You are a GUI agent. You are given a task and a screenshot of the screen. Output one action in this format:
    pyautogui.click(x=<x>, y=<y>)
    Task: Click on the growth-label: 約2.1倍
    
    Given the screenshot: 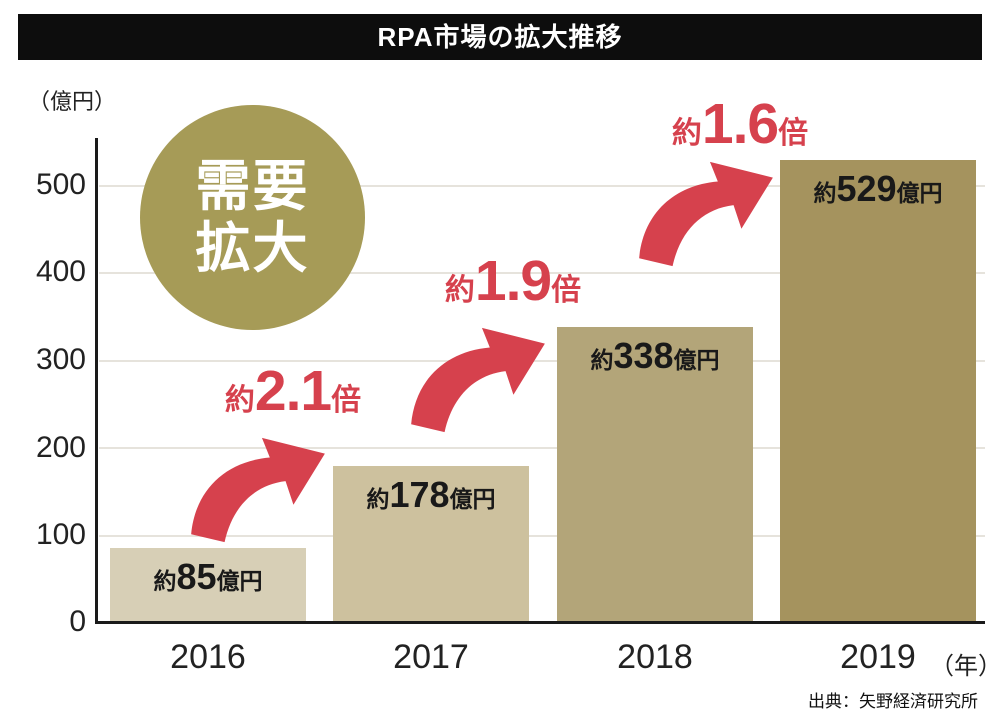 What is the action you would take?
    pyautogui.click(x=293, y=398)
    